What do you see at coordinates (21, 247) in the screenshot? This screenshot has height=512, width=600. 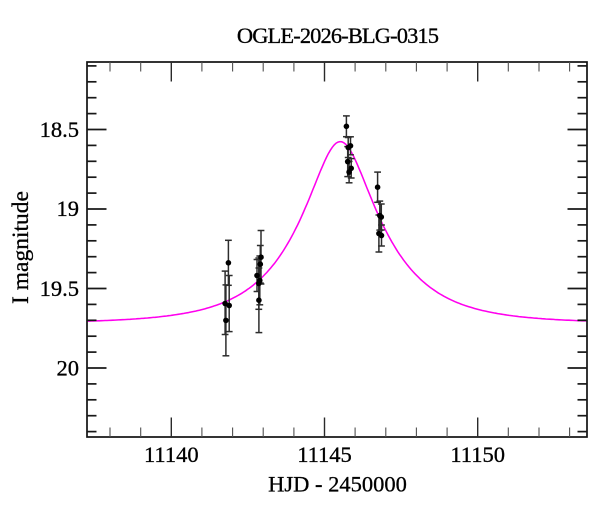 I see `svg-text: I magnitude` at bounding box center [21, 247].